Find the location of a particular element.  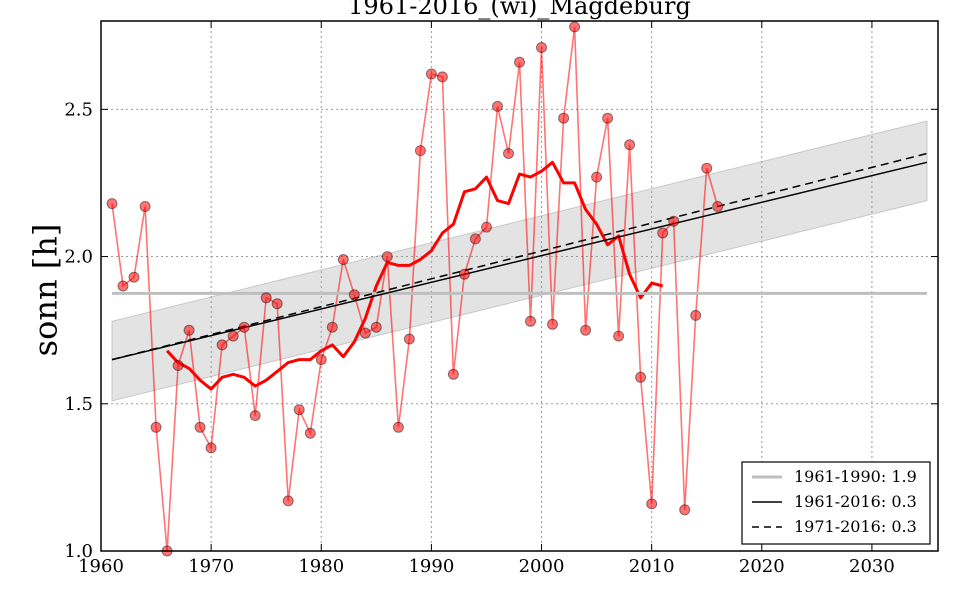

x-tick-label-2030: 2030 is located at coordinates (872, 566).